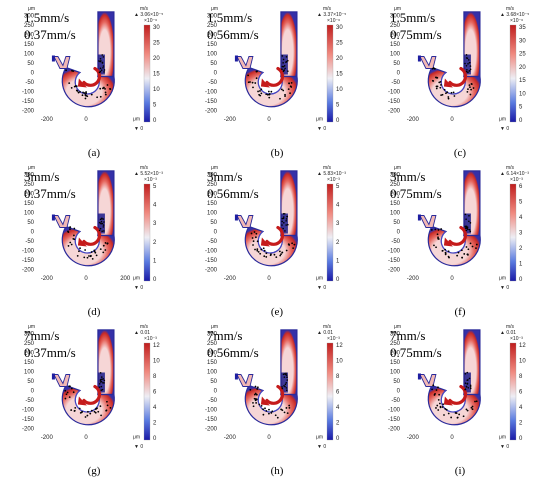  What do you see at coordinates (229, 17) in the screenshot?
I see `inlet-velocity-label: 1.5mm/s` at bounding box center [229, 17].